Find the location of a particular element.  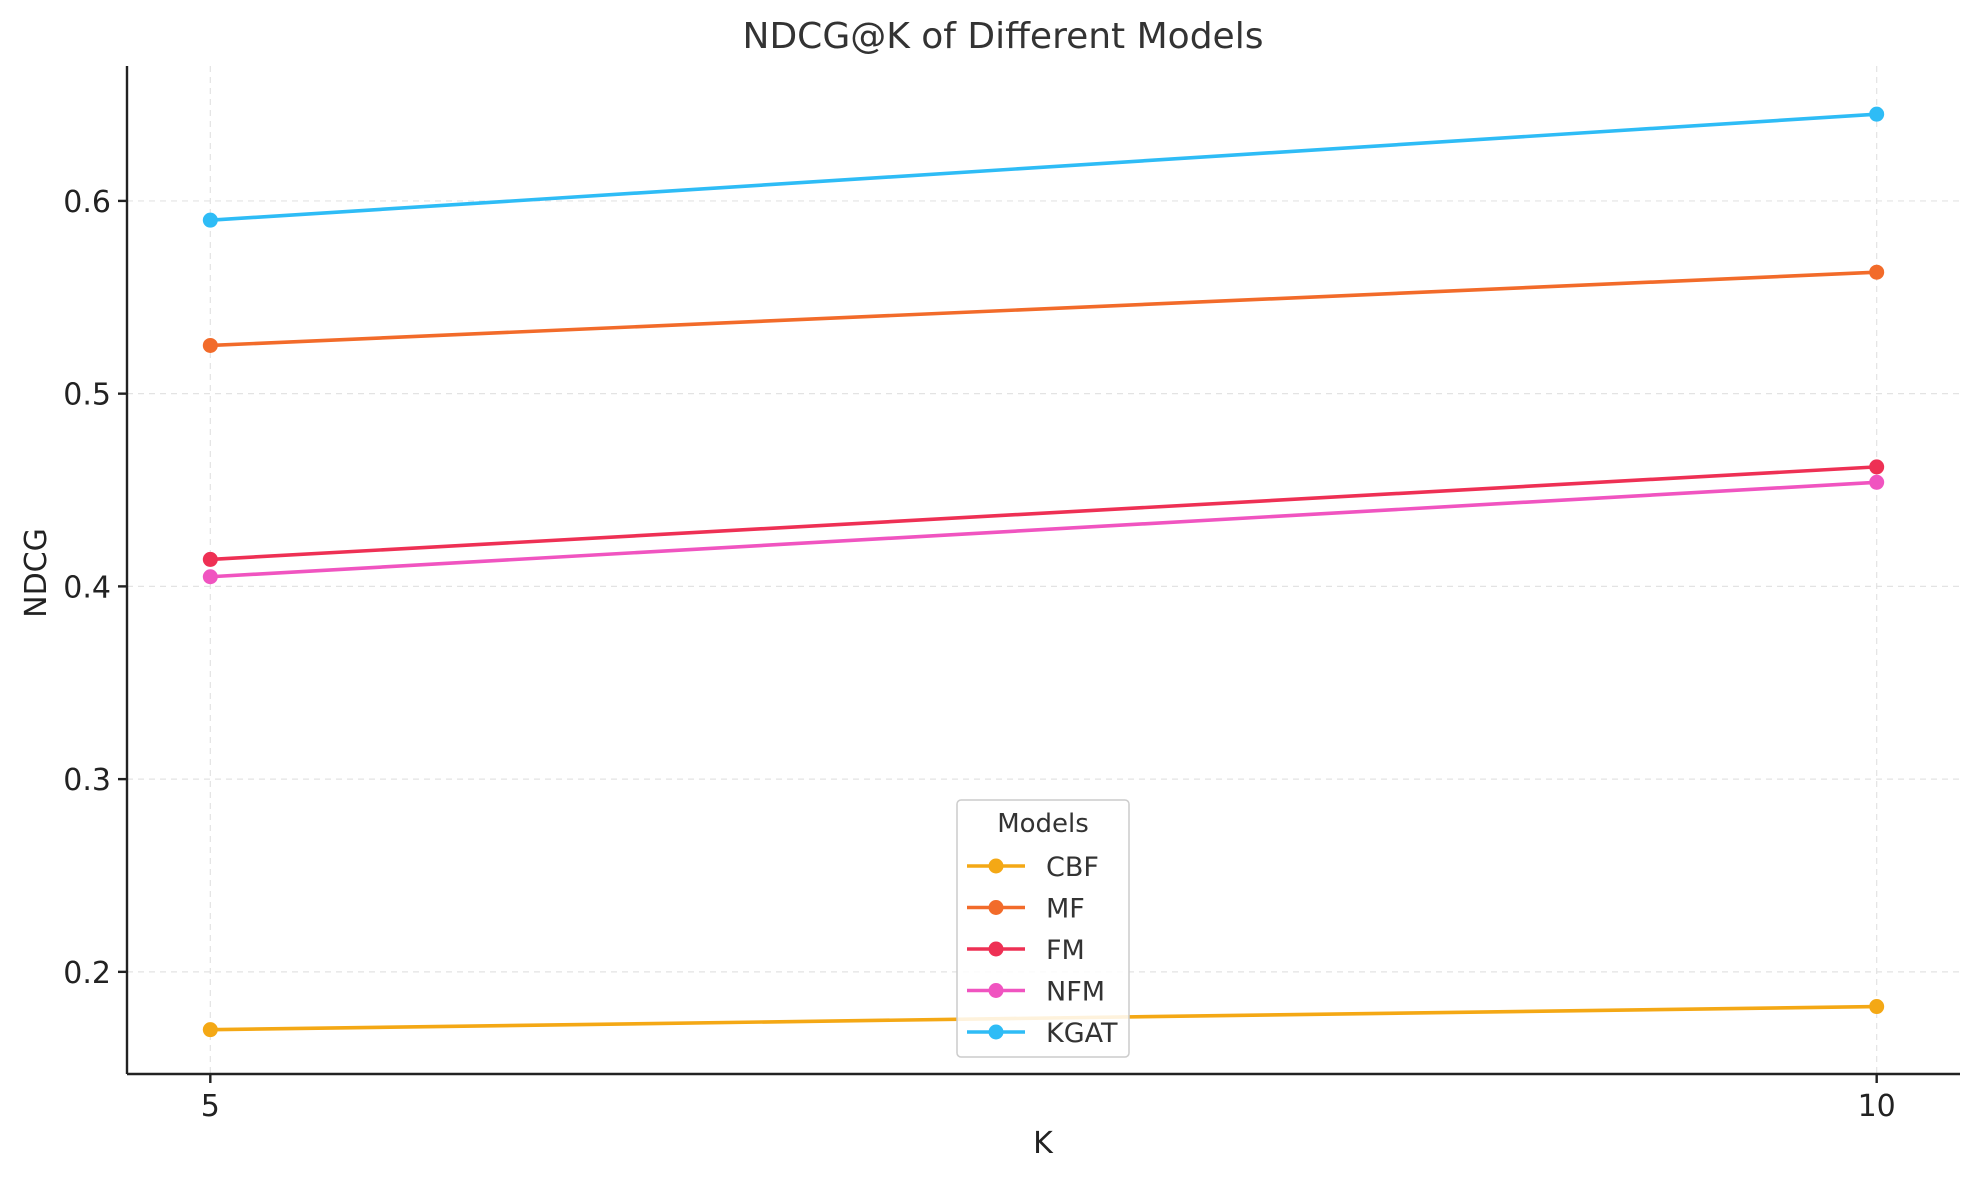

y-tick-label: 0.3 is located at coordinates (87, 780).